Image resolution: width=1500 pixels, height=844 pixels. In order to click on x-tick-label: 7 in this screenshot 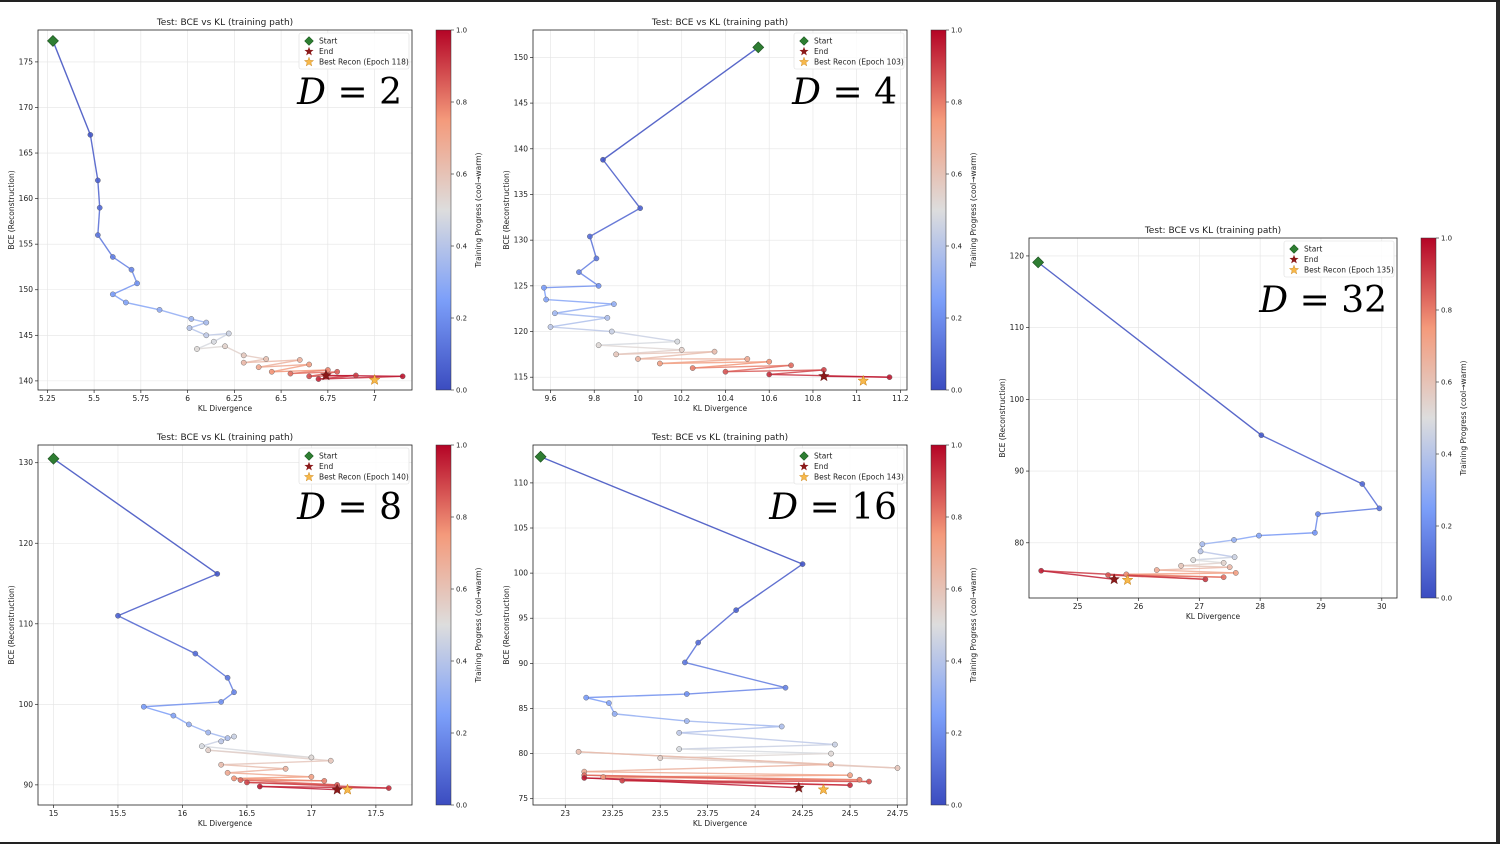, I will do `click(374, 398)`.